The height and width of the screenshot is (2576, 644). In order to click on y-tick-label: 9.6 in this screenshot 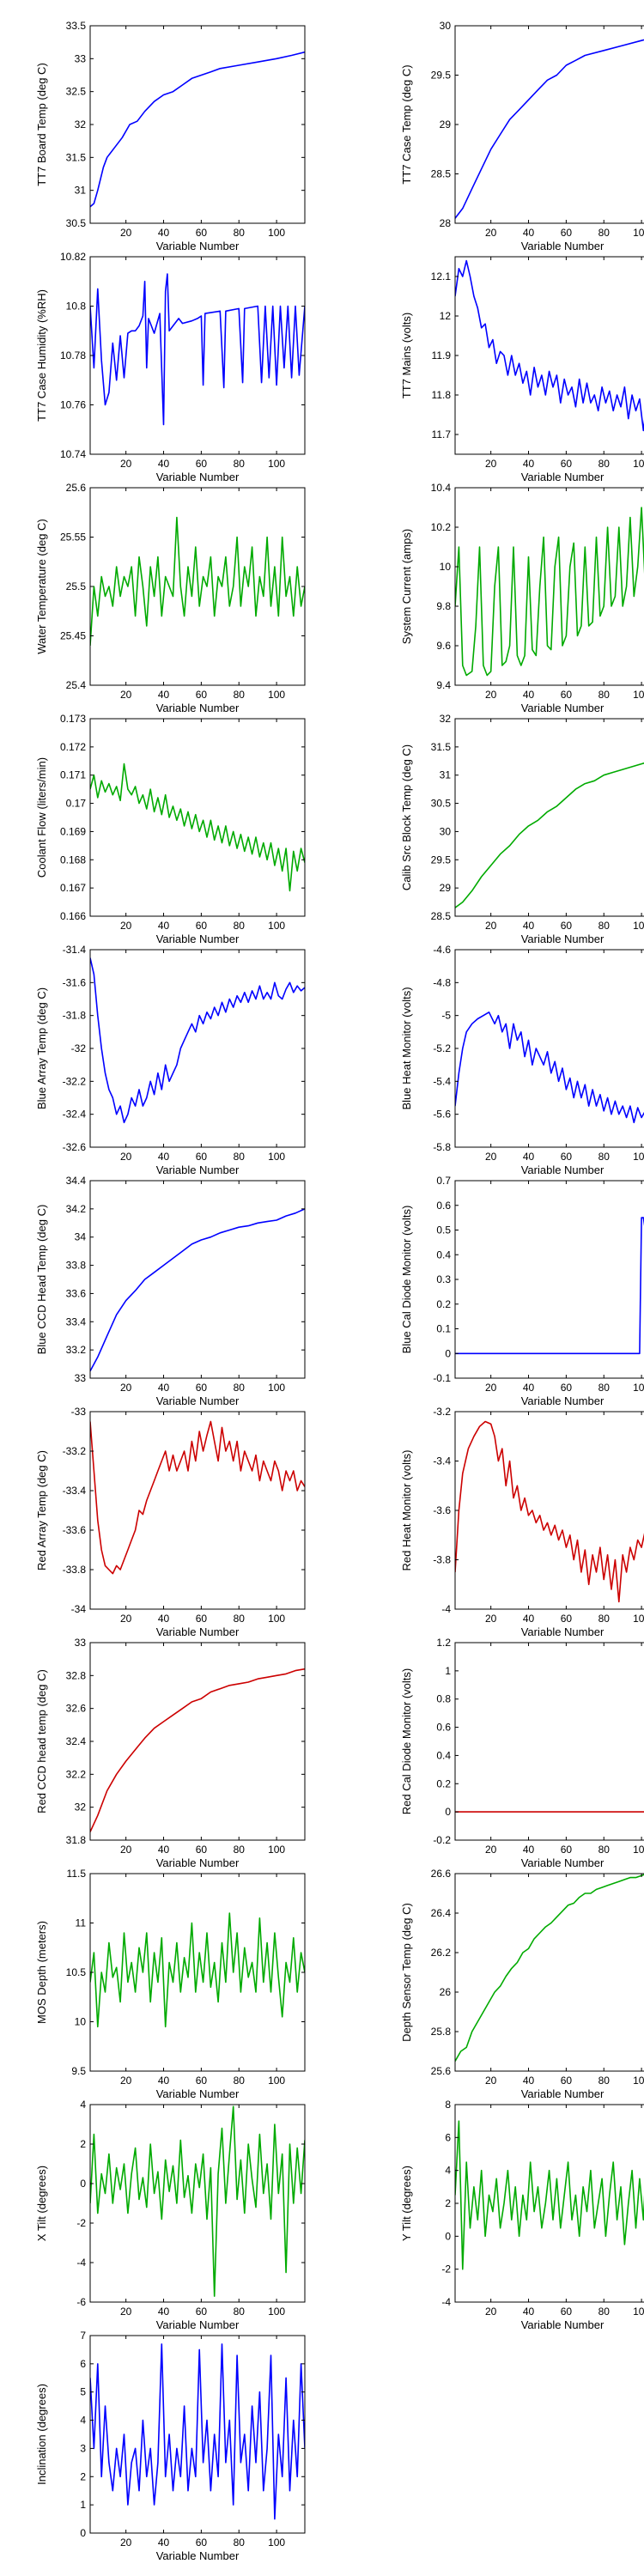, I will do `click(444, 646)`.